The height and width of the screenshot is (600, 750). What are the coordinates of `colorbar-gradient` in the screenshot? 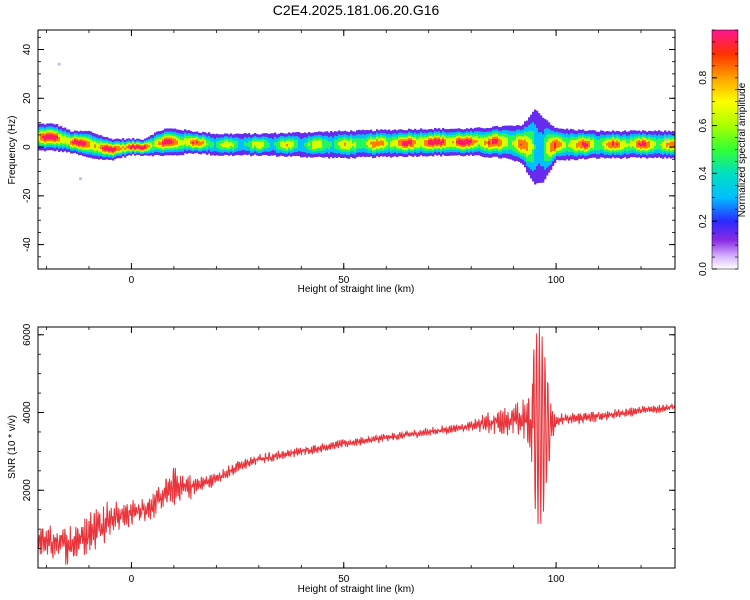 It's located at (725, 149).